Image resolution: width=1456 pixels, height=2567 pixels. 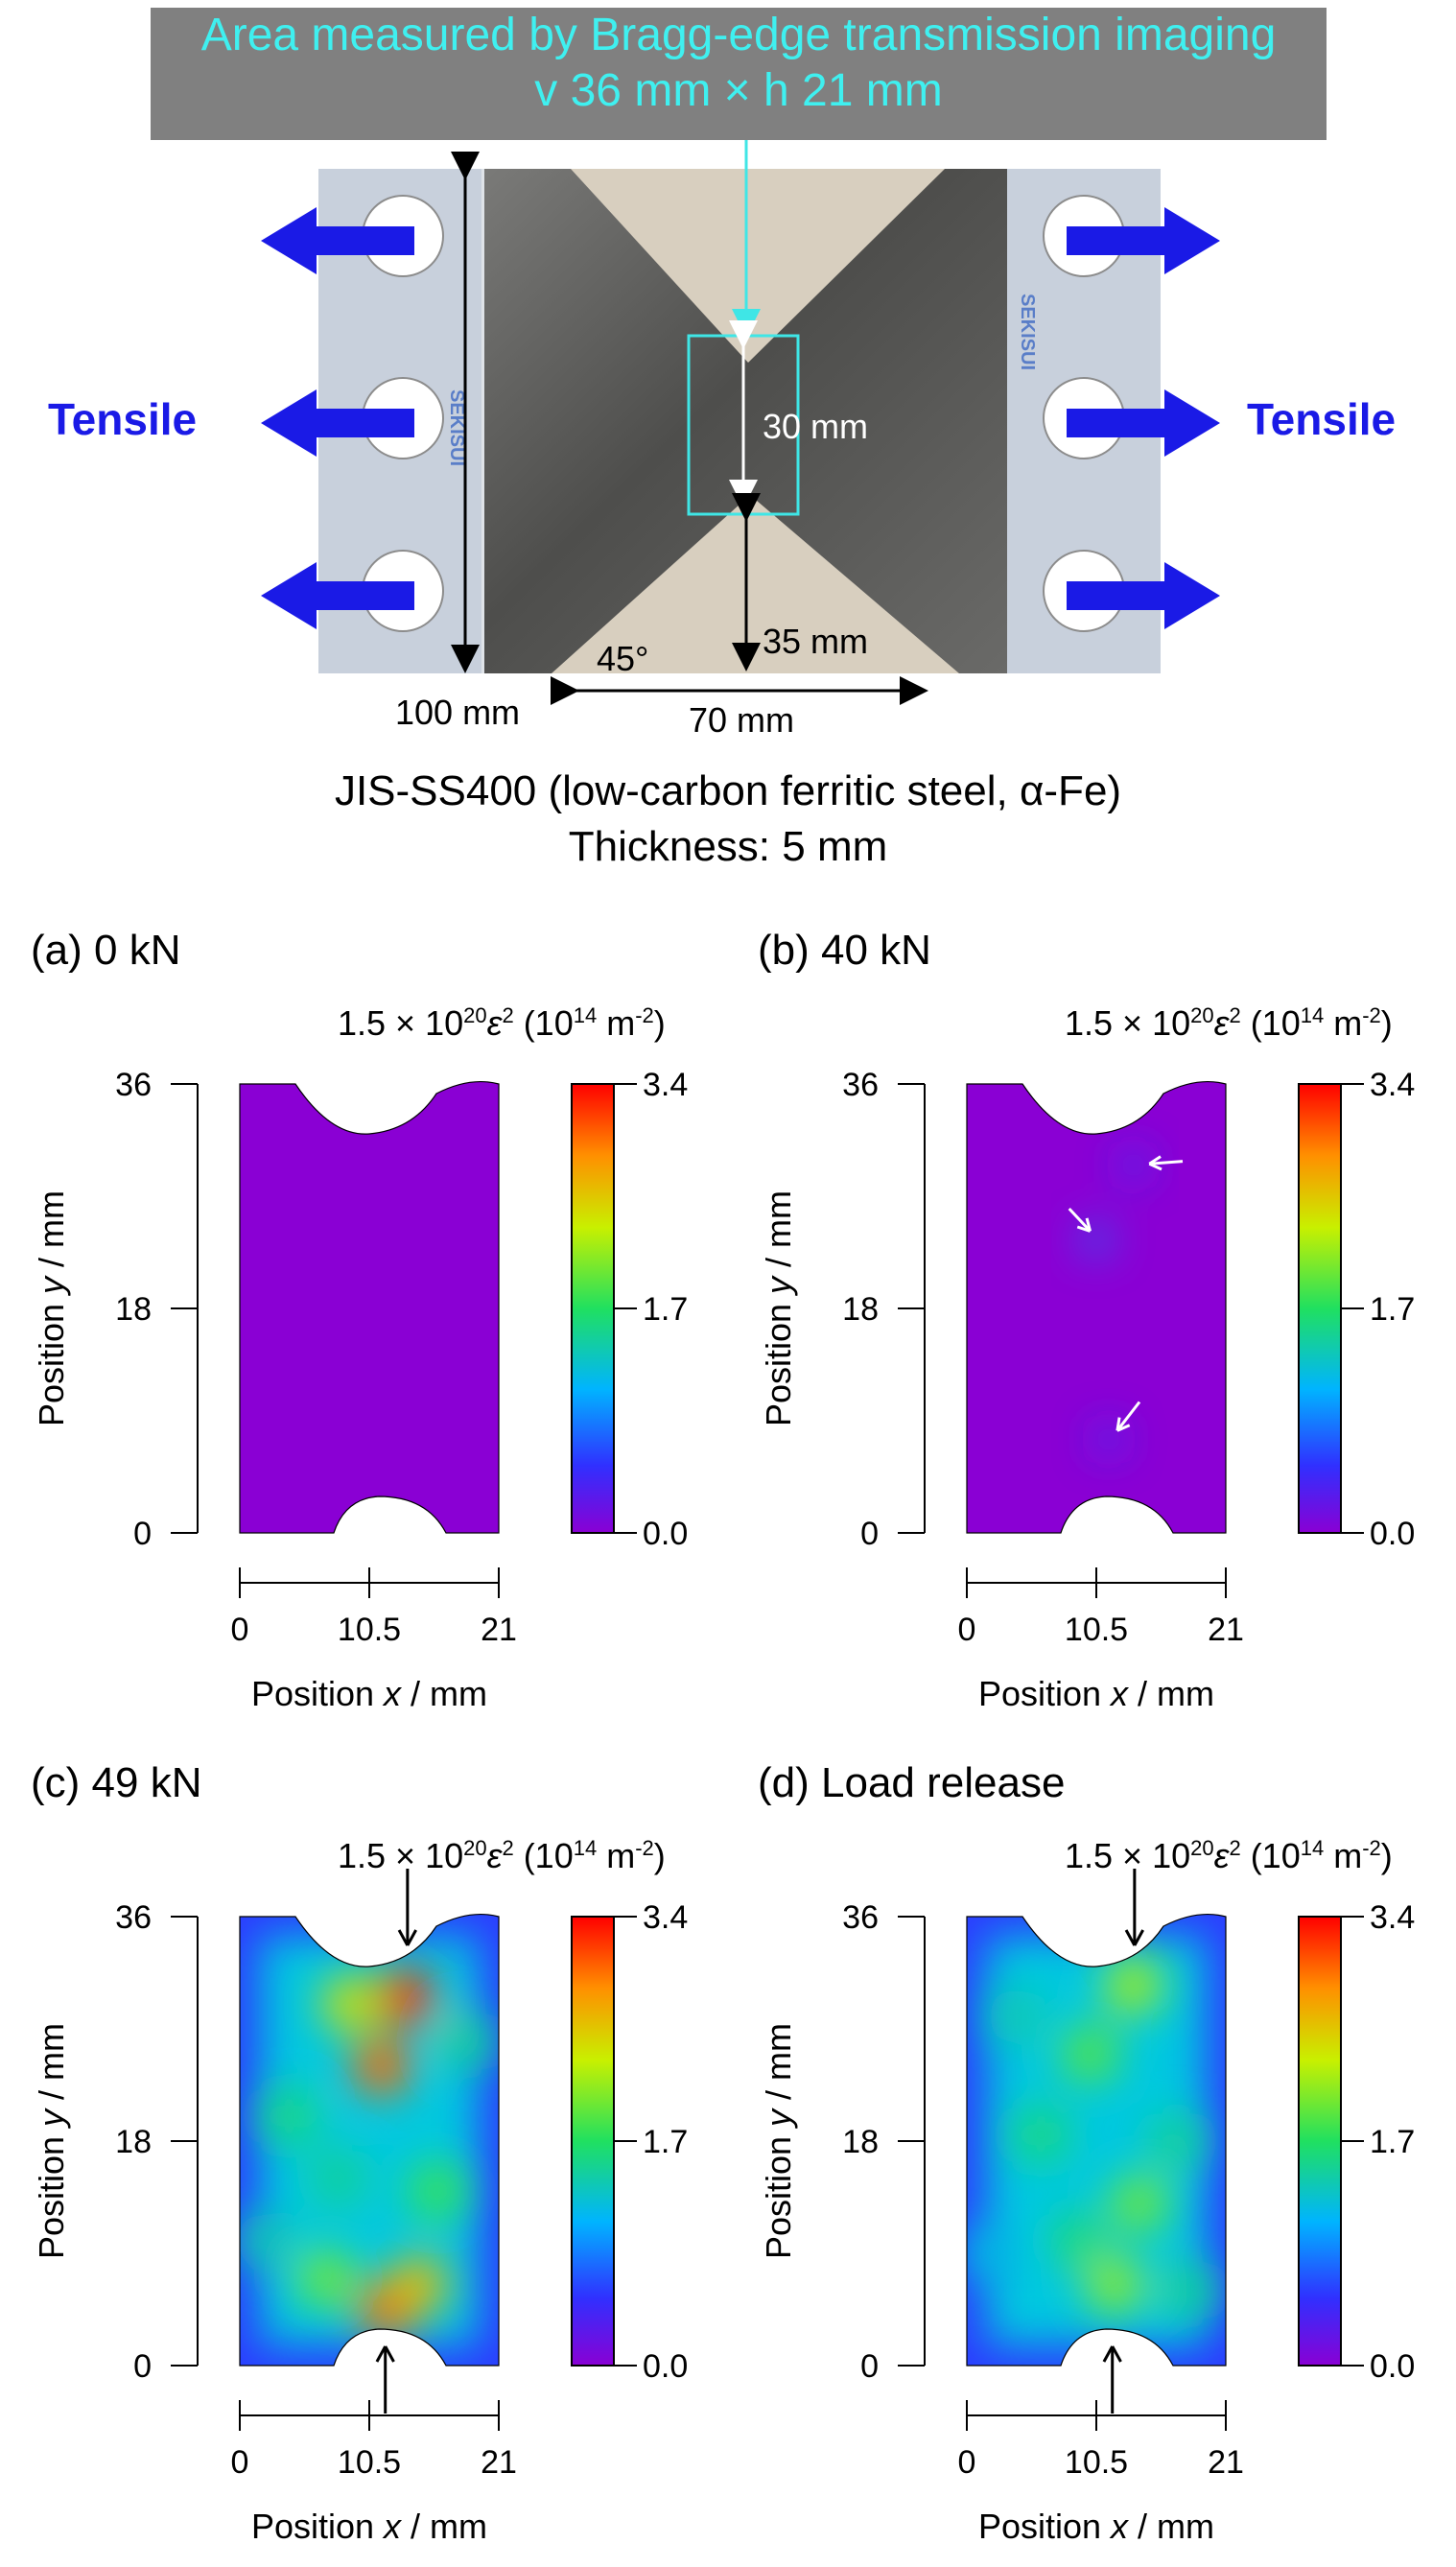 What do you see at coordinates (106, 950) in the screenshot?
I see `panel-title-0: (a) 0 kN` at bounding box center [106, 950].